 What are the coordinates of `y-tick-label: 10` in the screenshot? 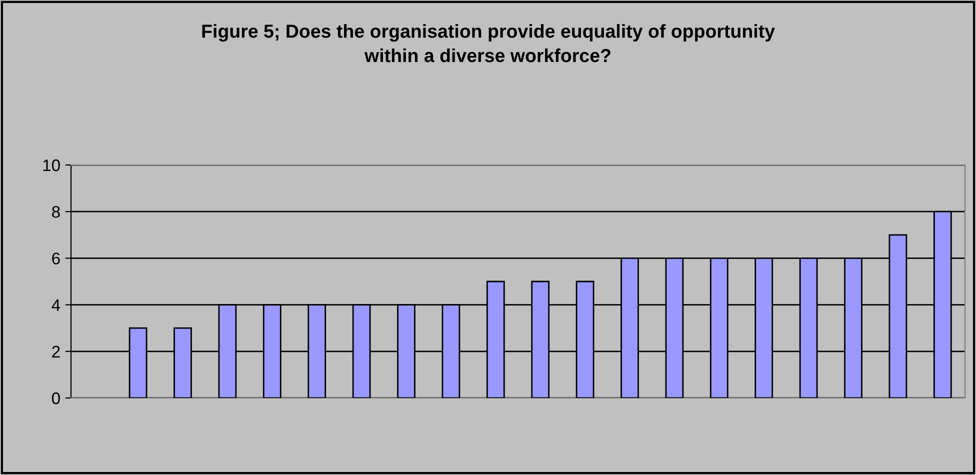 It's located at (51, 165).